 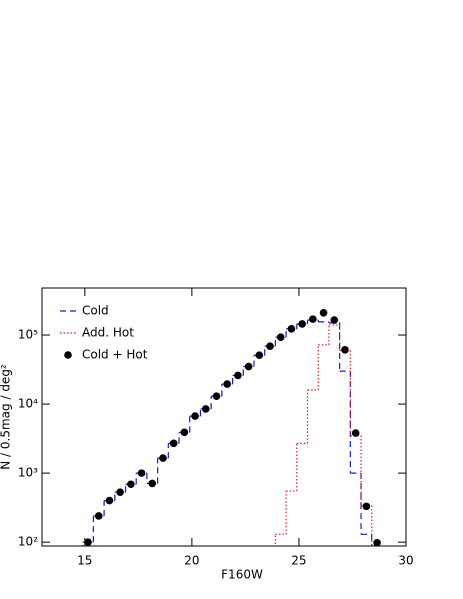 I want to click on legend-marker, so click(x=68, y=355).